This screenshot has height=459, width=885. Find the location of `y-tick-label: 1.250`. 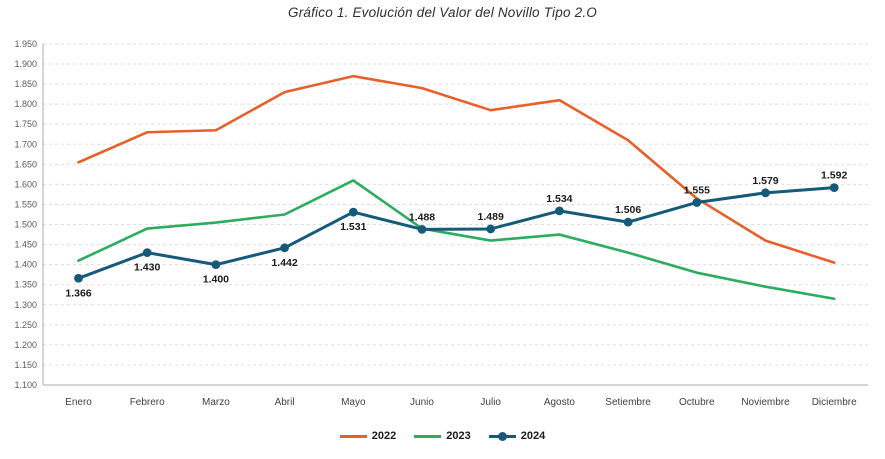

y-tick-label: 1.250 is located at coordinates (25, 325).